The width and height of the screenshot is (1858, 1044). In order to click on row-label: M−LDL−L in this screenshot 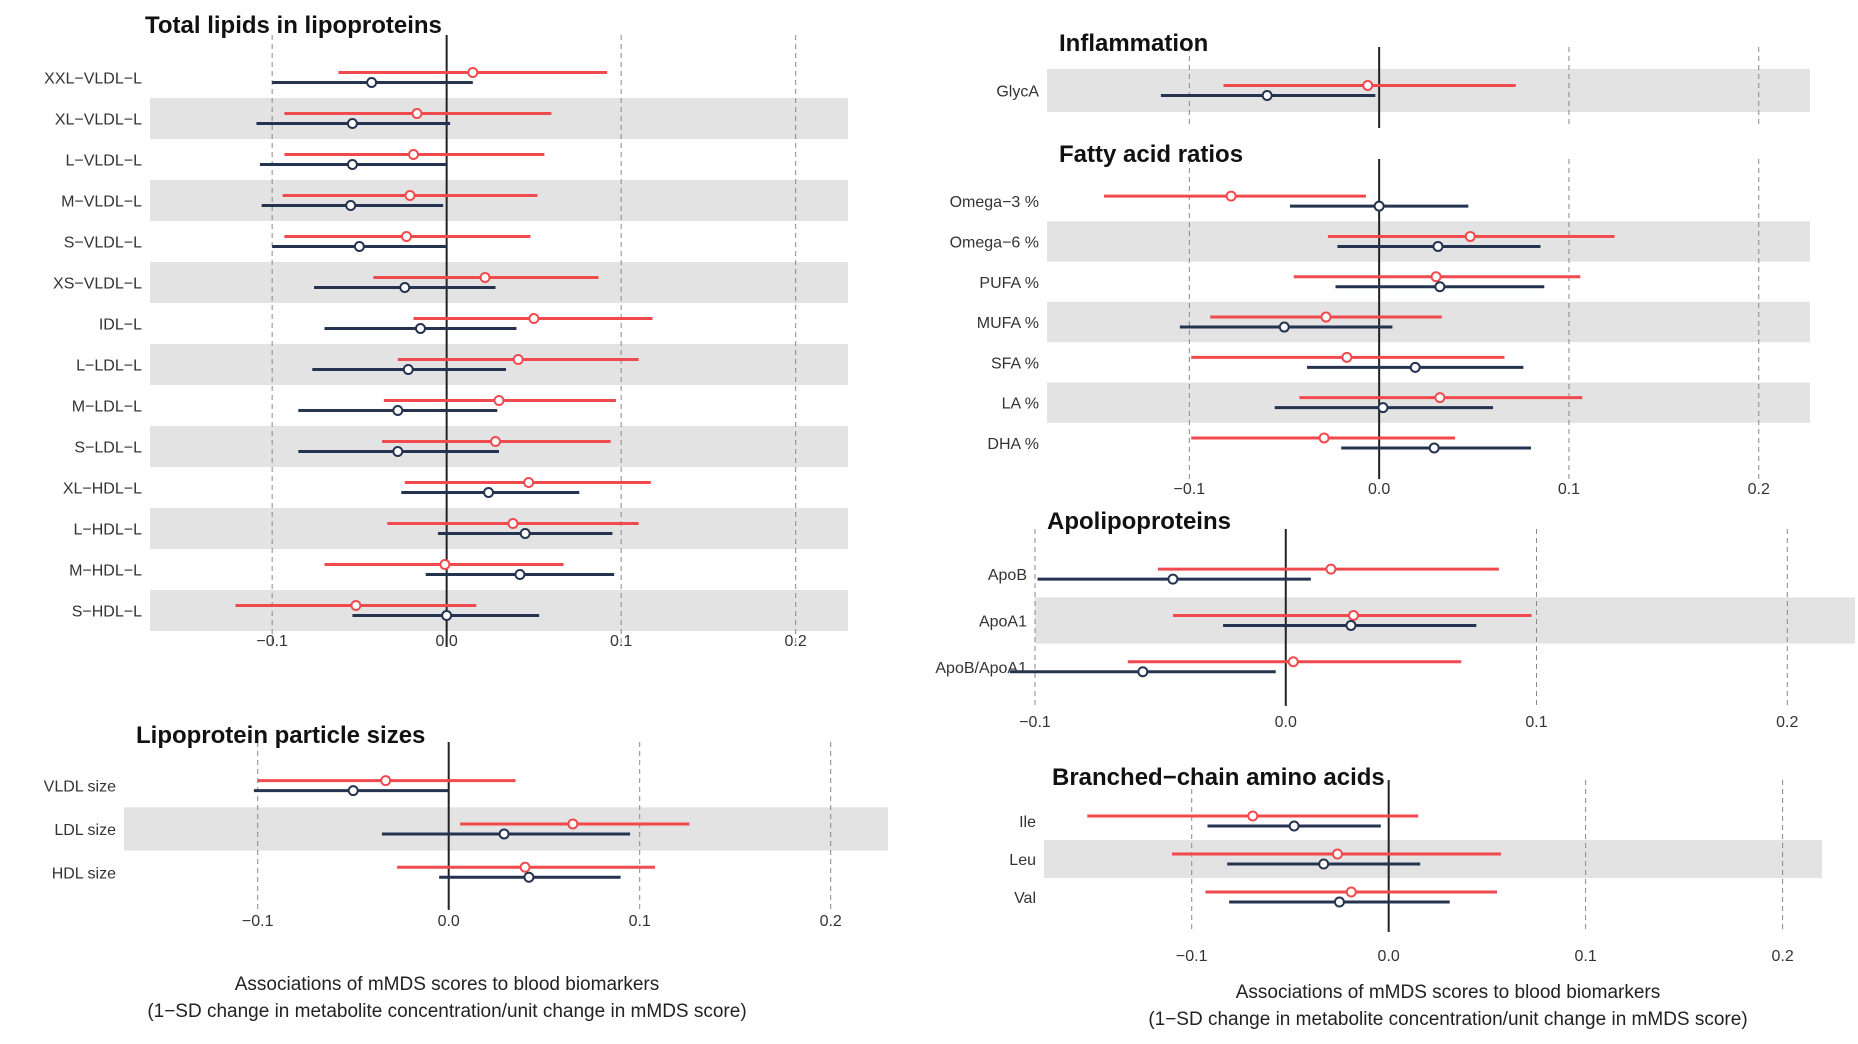, I will do `click(107, 407)`.